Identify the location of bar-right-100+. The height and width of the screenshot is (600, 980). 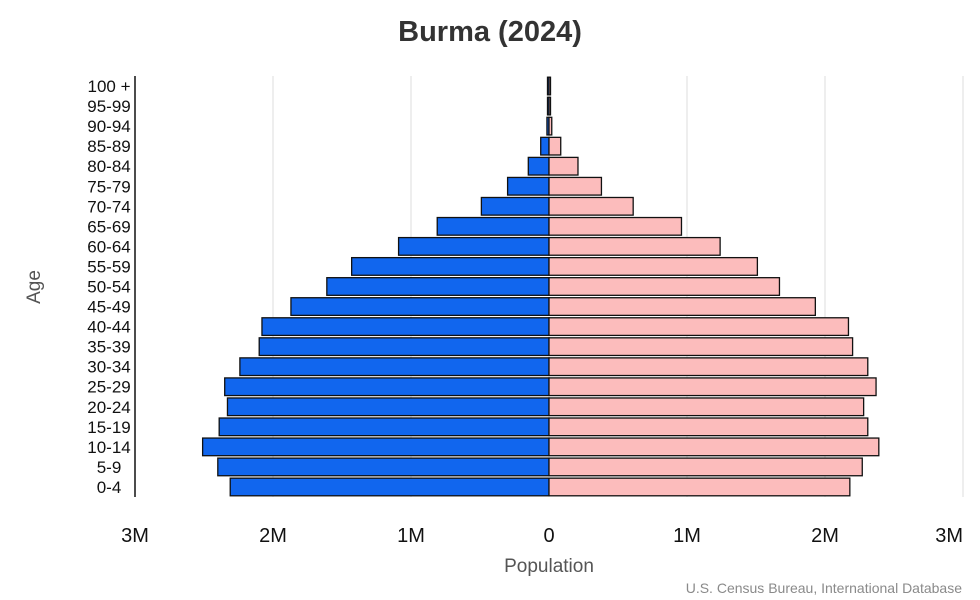
(550, 86).